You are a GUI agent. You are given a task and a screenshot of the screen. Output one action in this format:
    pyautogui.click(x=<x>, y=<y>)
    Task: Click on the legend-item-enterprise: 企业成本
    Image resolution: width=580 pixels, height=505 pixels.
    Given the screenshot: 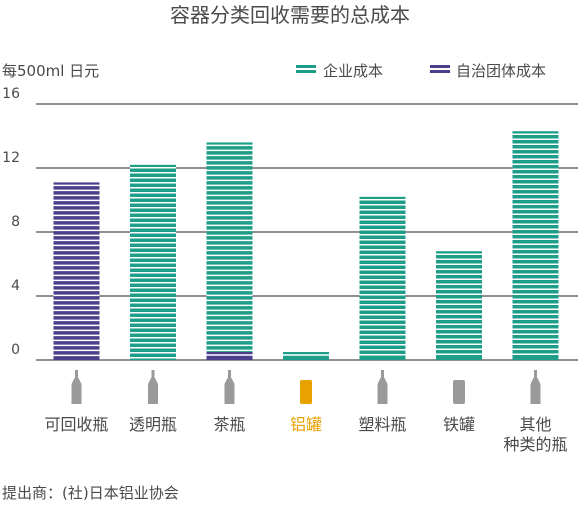 What is the action you would take?
    pyautogui.click(x=339, y=71)
    